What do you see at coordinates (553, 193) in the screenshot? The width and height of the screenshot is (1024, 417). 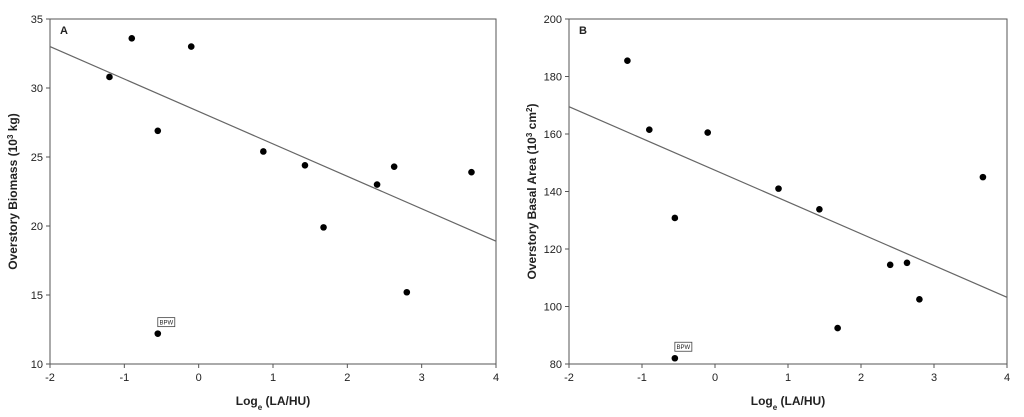 I see `y-tick-label: 140` at bounding box center [553, 193].